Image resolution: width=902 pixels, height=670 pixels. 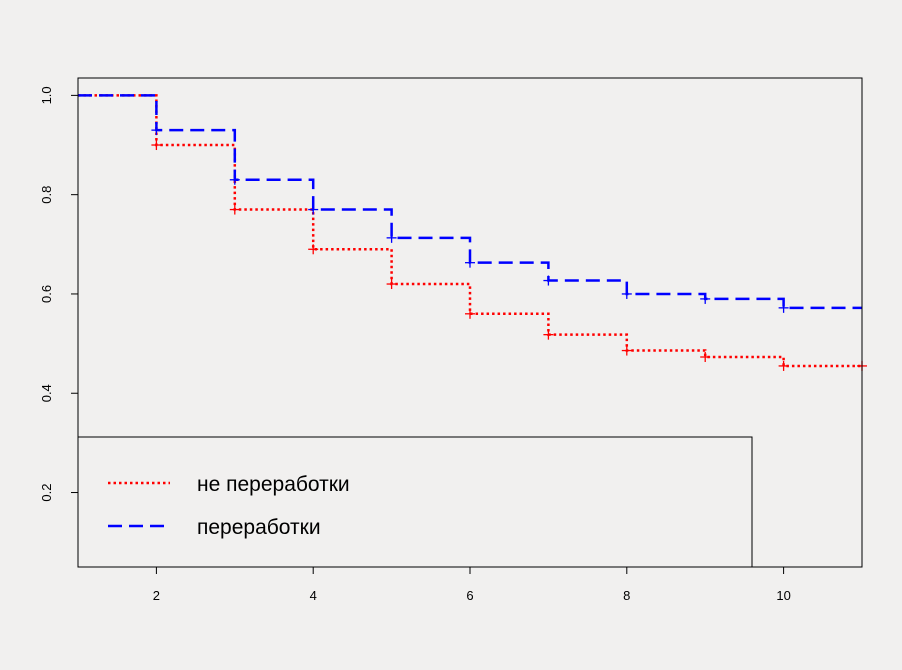 What do you see at coordinates (46, 492) in the screenshot?
I see `y-tick-label: 0.2` at bounding box center [46, 492].